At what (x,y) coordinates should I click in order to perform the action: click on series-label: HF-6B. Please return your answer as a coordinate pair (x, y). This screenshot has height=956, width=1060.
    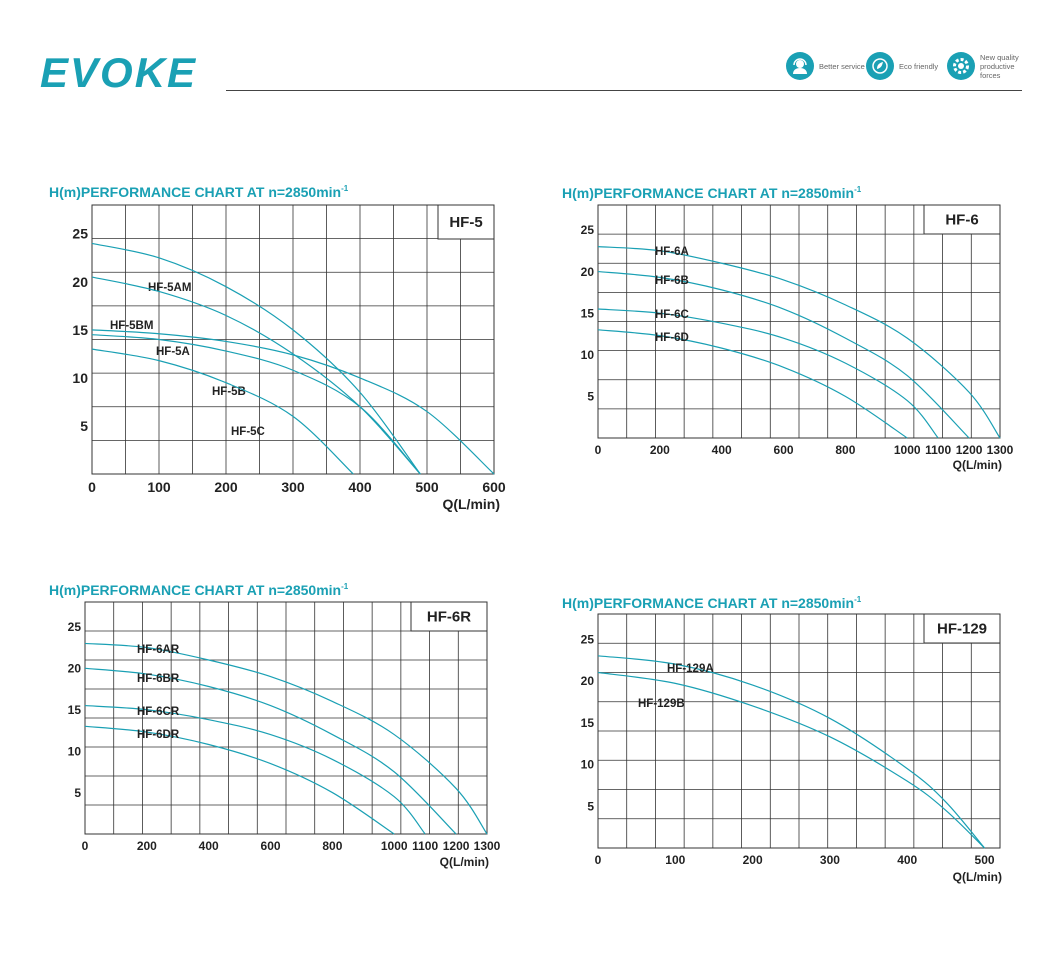
    Looking at the image, I should click on (672, 281).